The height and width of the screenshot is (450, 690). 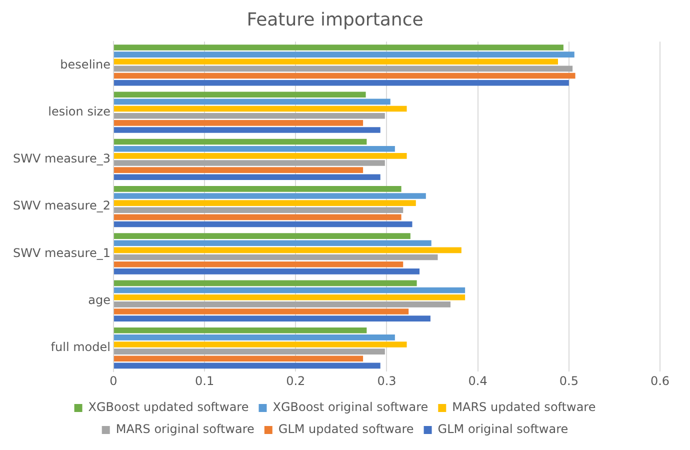 What do you see at coordinates (503, 429) in the screenshot?
I see `legend-label: GLM original software` at bounding box center [503, 429].